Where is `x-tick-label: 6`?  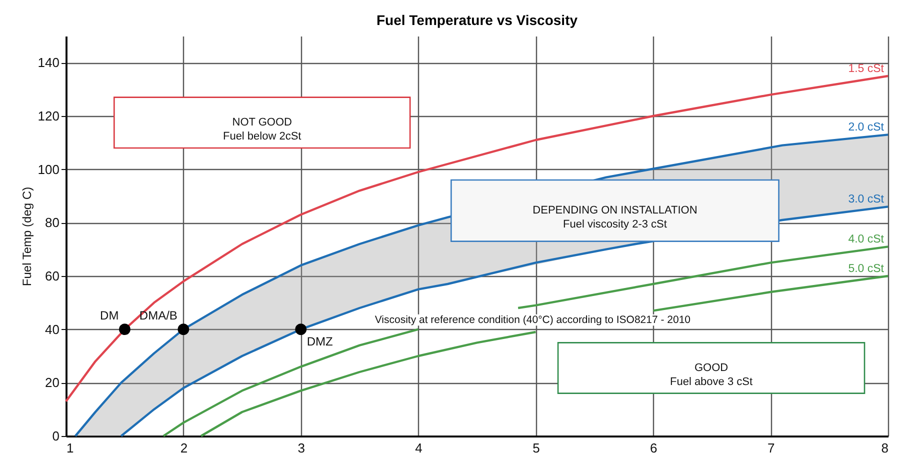
x-tick-label: 6 is located at coordinates (654, 448).